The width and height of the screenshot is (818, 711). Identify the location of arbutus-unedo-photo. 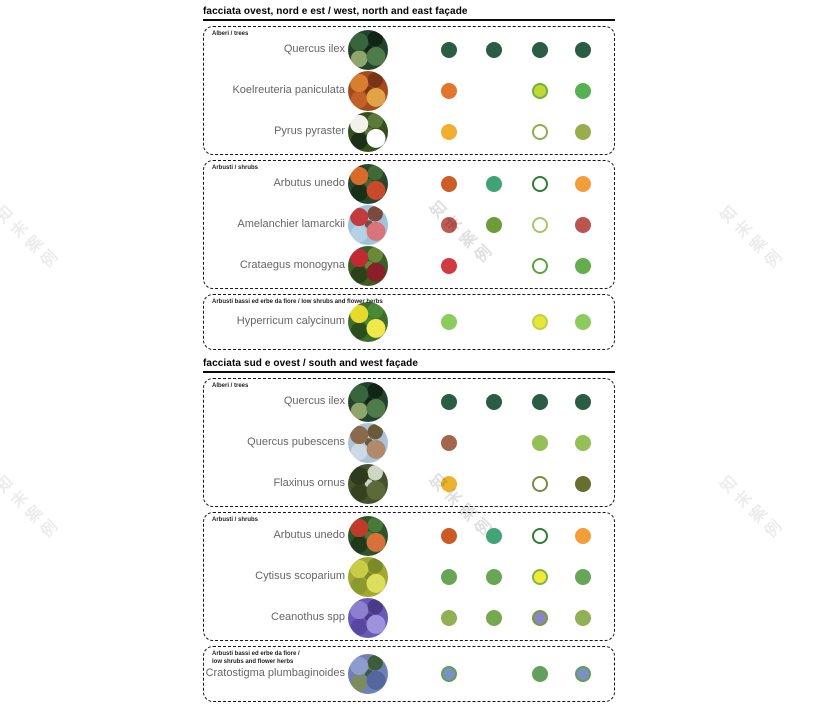
(368, 535).